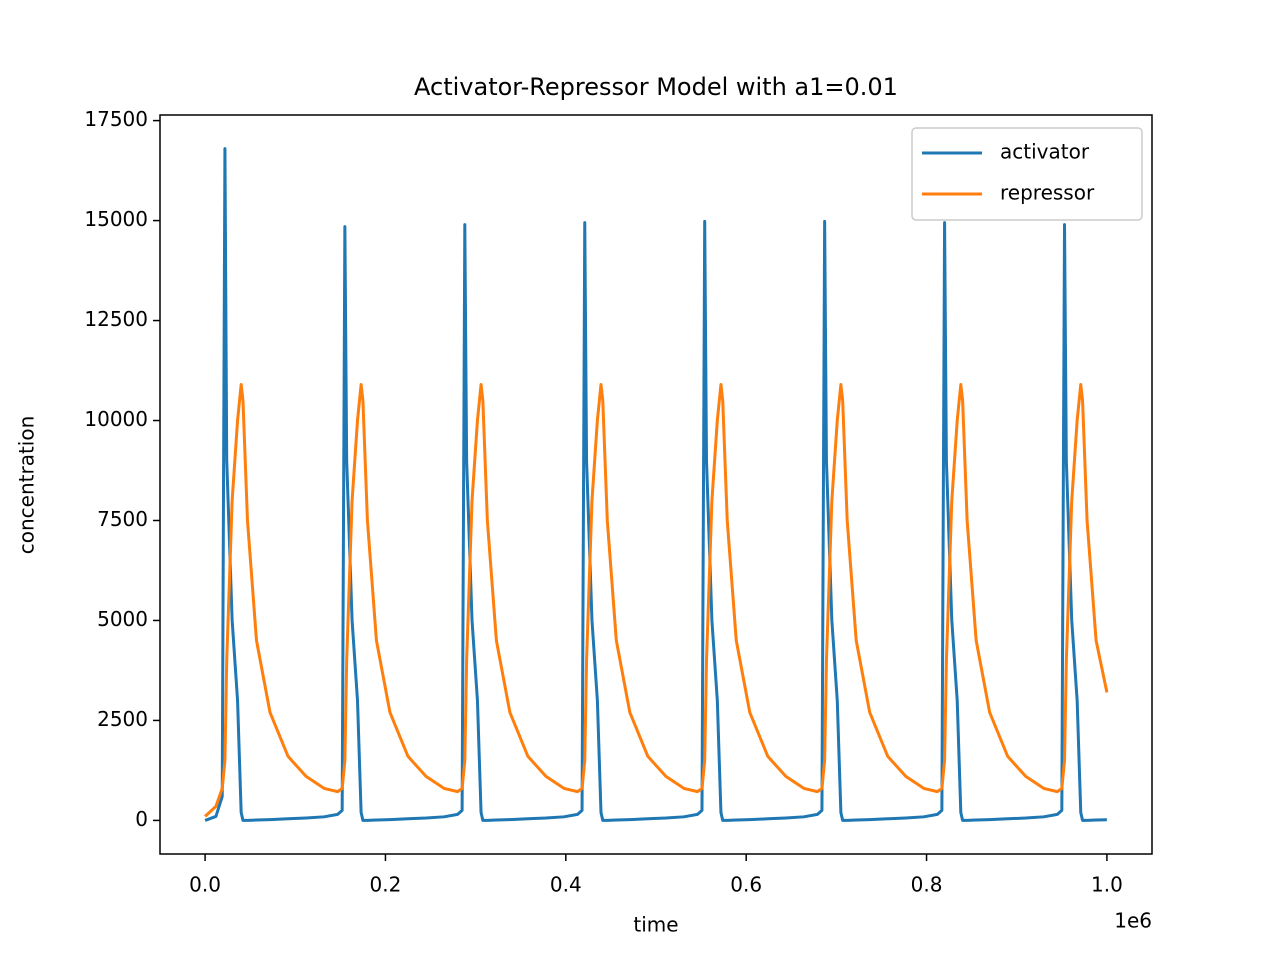 The width and height of the screenshot is (1280, 964). I want to click on y-axis-label: concentration, so click(27, 485).